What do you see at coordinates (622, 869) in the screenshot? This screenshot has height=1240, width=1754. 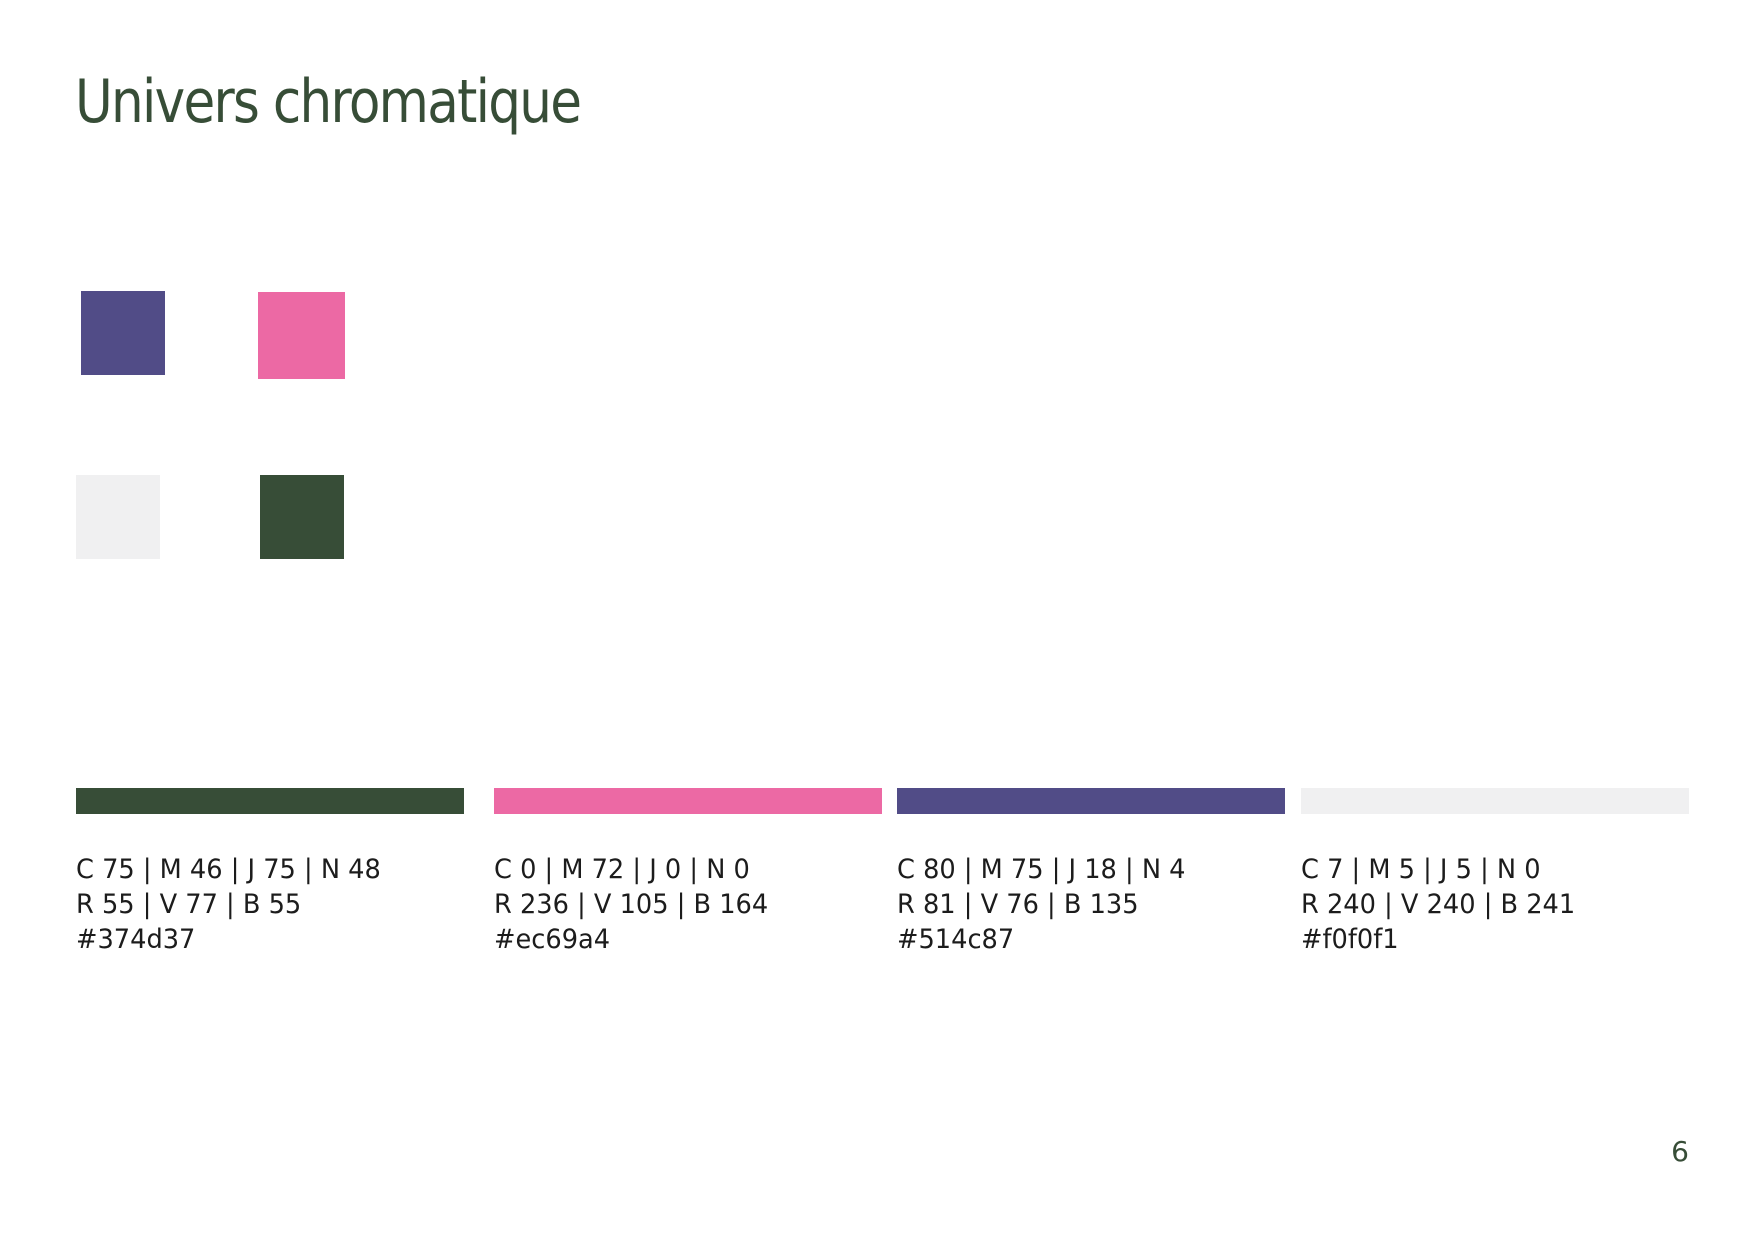 I see `cmyk-value: C 0 | M 72 | J 0 | N 0` at bounding box center [622, 869].